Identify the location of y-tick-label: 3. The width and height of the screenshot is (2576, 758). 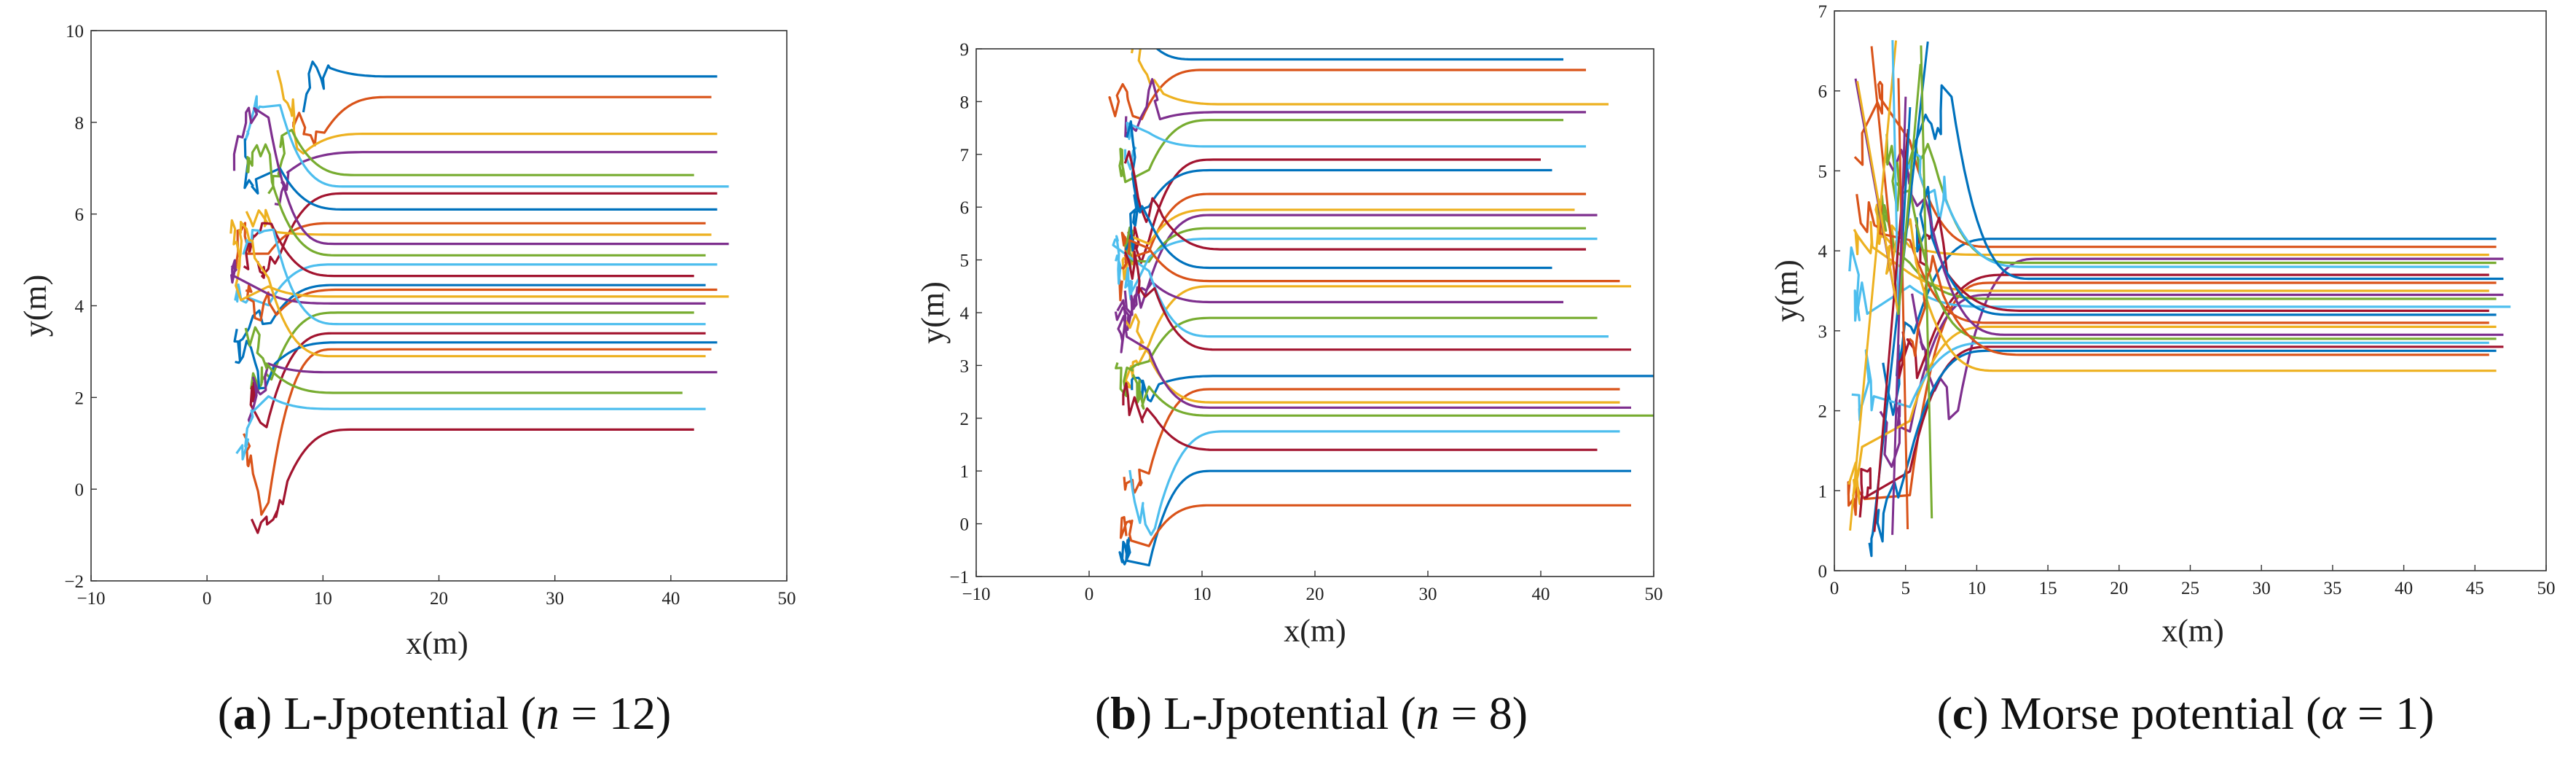
(965, 366).